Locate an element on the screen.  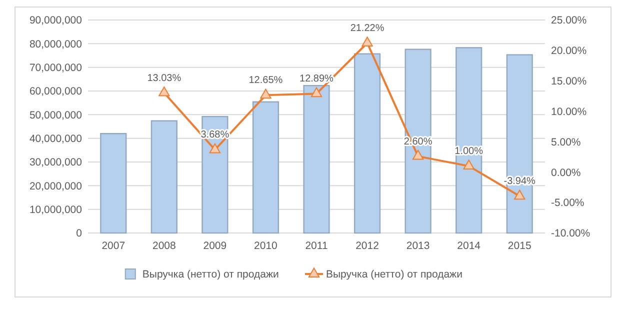
x-tick-label: 2007 is located at coordinates (114, 246).